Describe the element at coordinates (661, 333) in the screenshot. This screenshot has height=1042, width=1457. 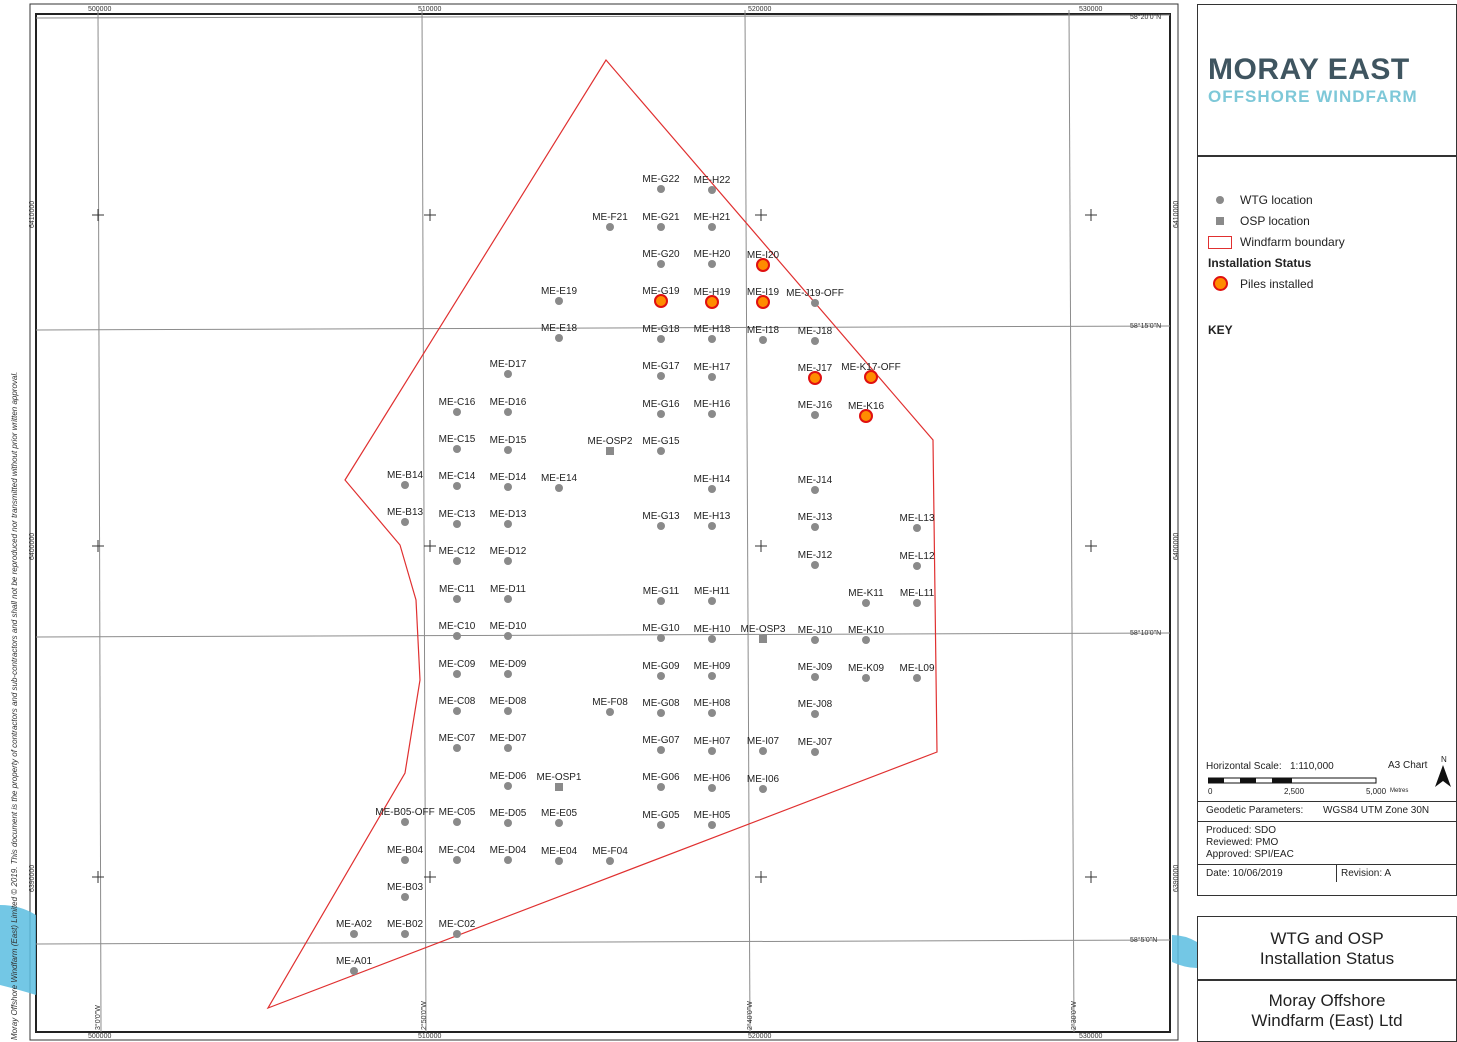
I see `wtg-me-g18: ME-G18` at that location.